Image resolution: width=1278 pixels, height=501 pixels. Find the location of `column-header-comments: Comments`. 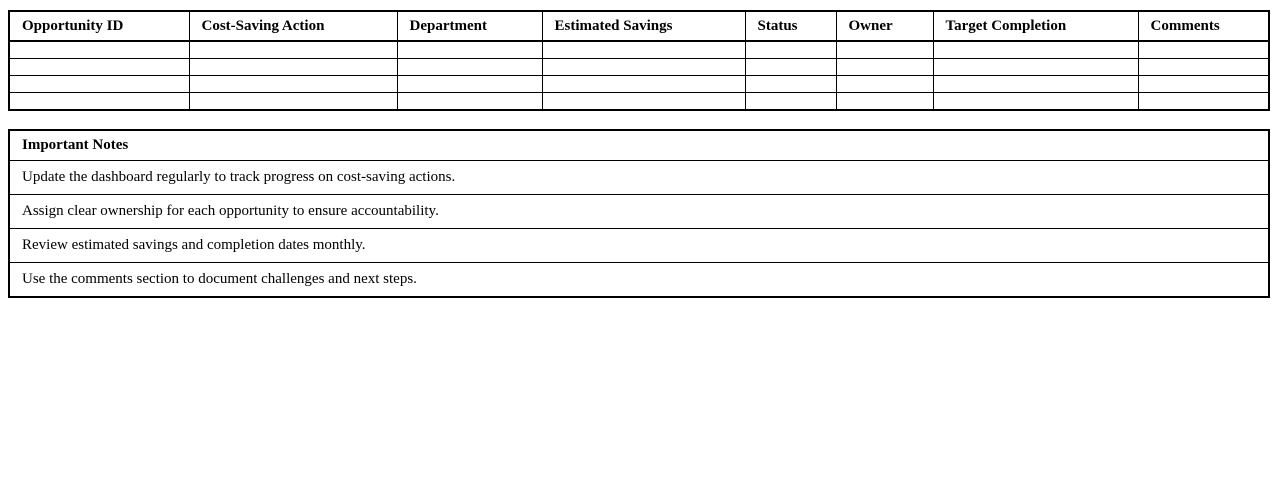

column-header-comments: Comments is located at coordinates (1203, 26).